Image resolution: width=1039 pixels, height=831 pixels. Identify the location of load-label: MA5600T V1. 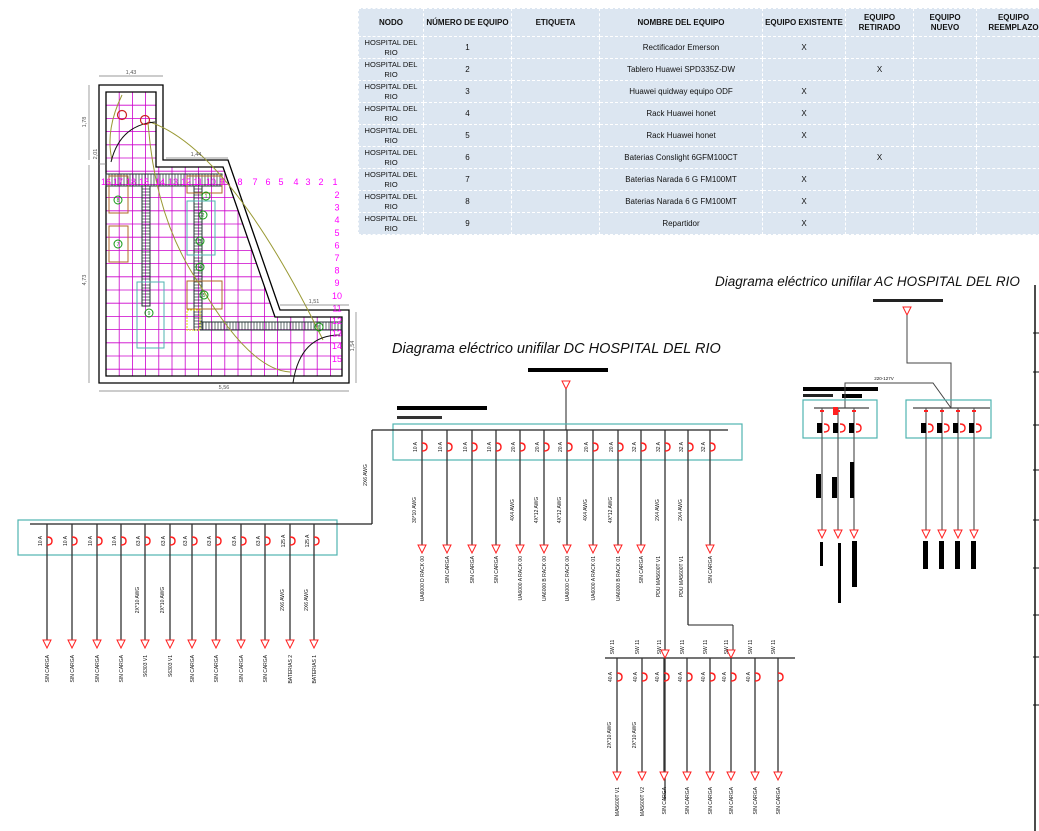
(618, 801).